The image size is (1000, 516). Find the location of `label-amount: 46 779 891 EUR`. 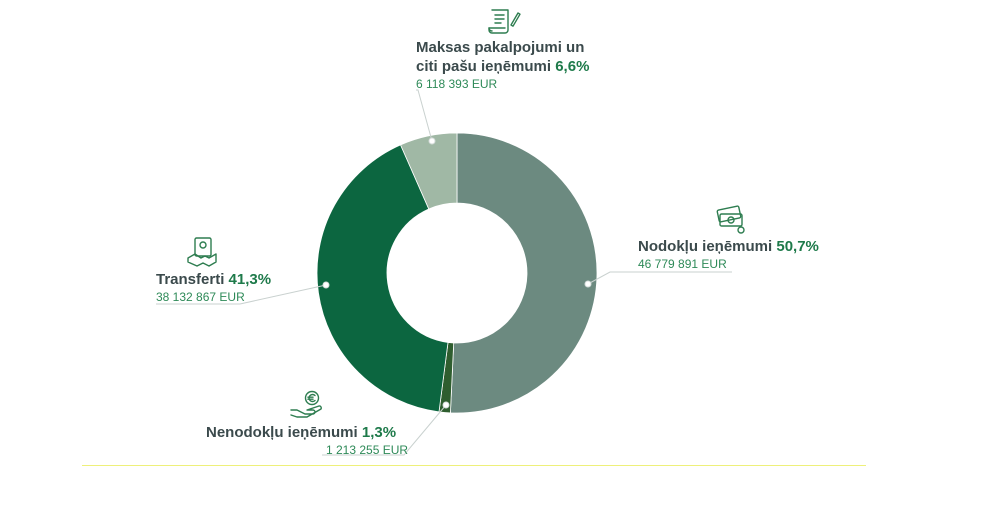

label-amount: 46 779 891 EUR is located at coordinates (682, 264).